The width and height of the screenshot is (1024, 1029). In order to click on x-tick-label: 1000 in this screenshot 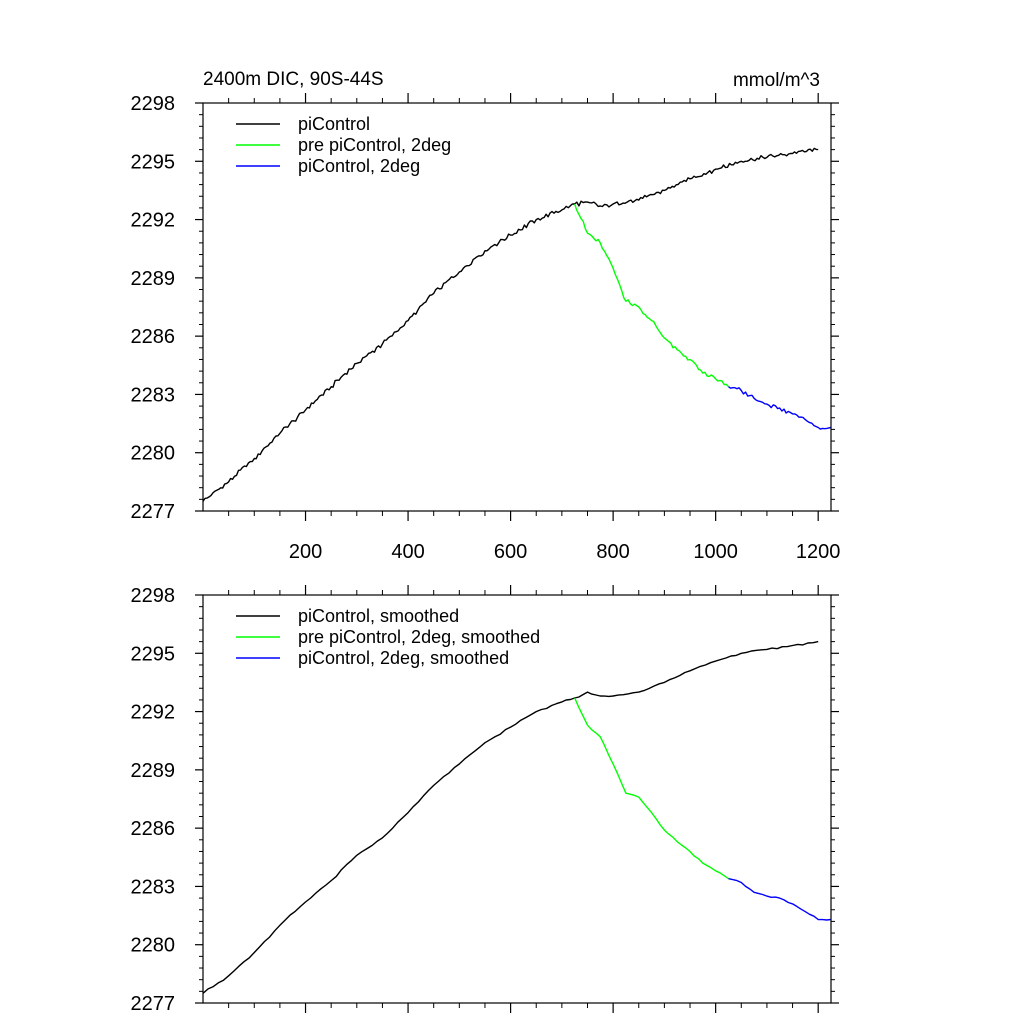, I will do `click(715, 552)`.